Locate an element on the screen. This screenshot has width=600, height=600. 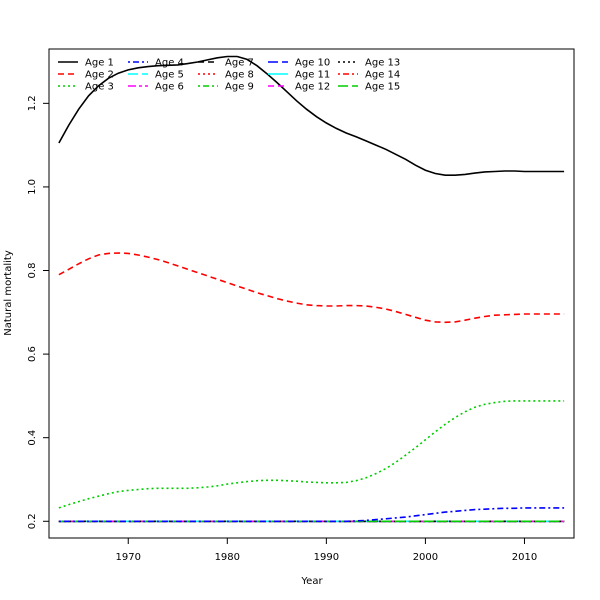
x-tick-label: 2000 is located at coordinates (425, 557).